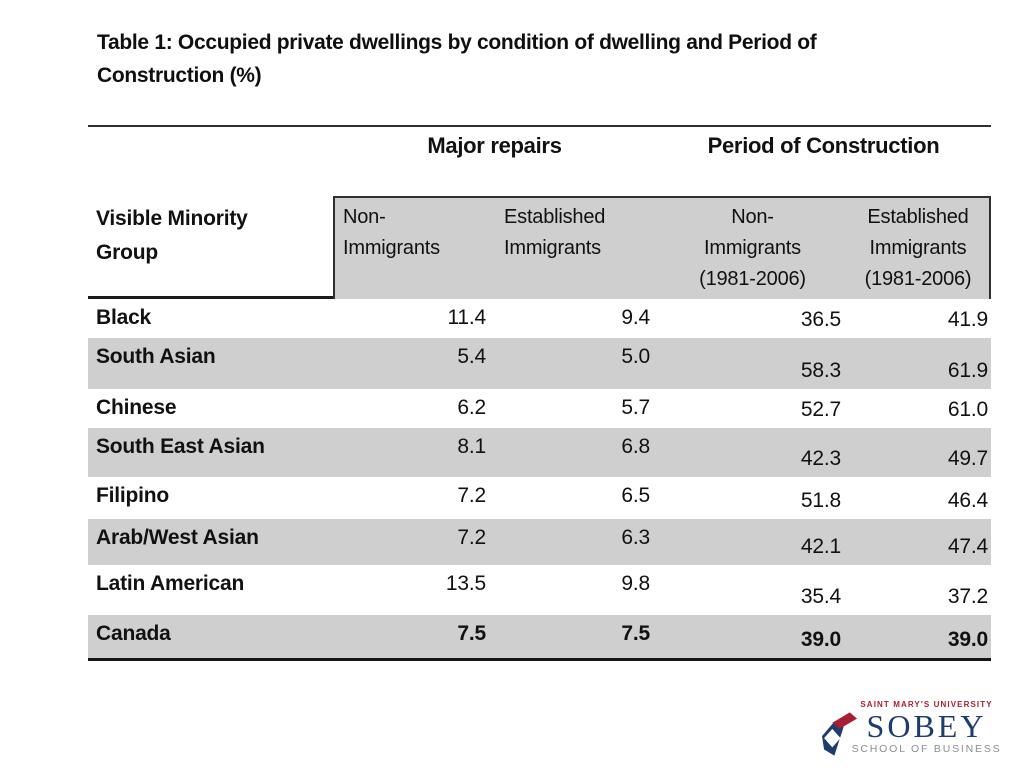  What do you see at coordinates (820, 319) in the screenshot?
I see `cell-value: 36.5` at bounding box center [820, 319].